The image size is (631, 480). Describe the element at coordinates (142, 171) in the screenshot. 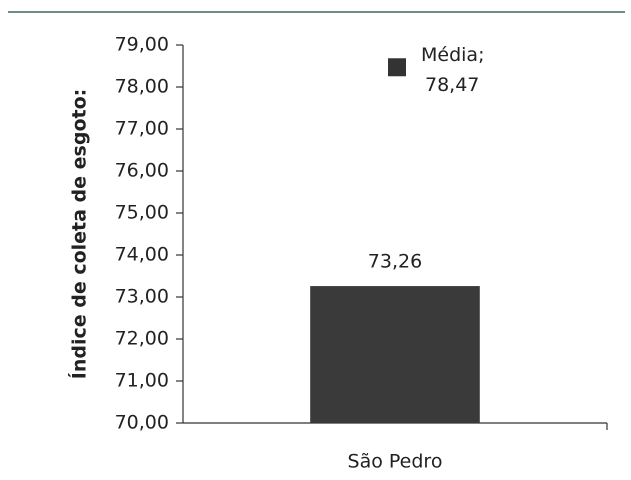

I see `y-tick-label: 76,00` at that location.